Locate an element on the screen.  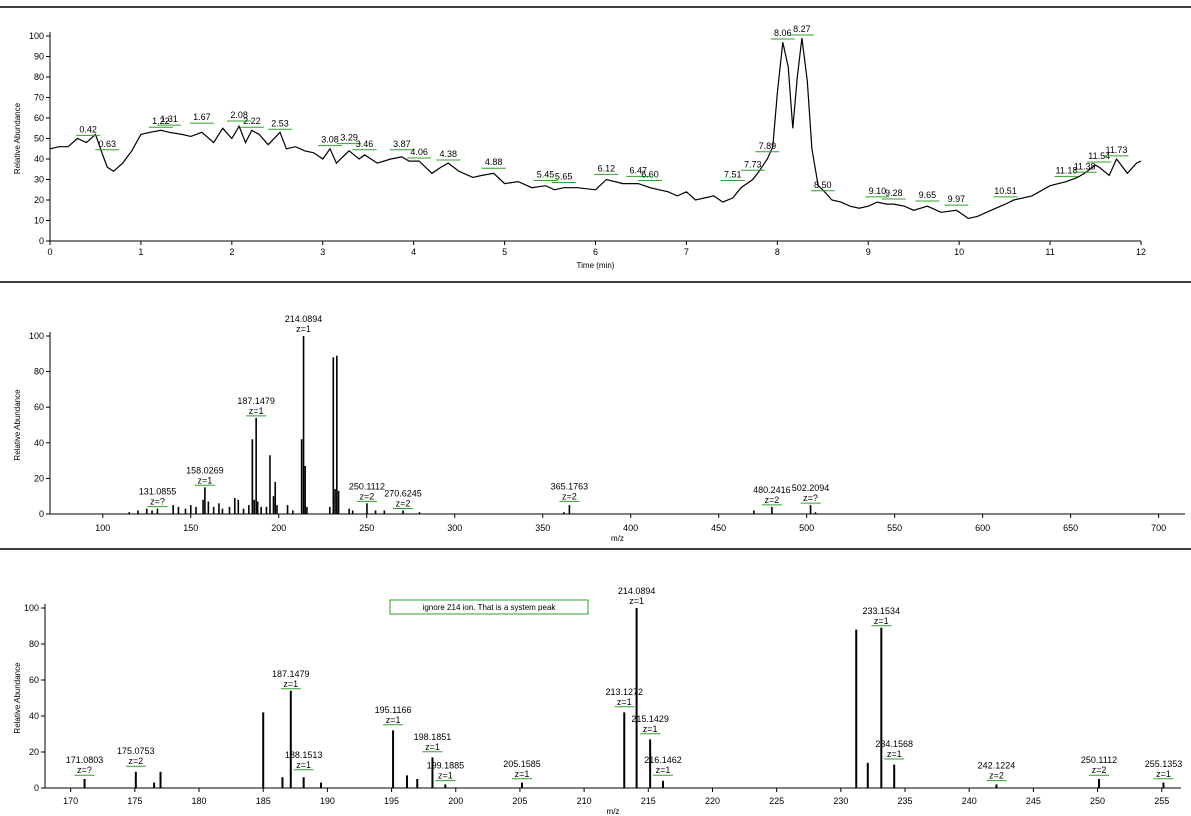
y-tick-label: 70 is located at coordinates (39, 98).